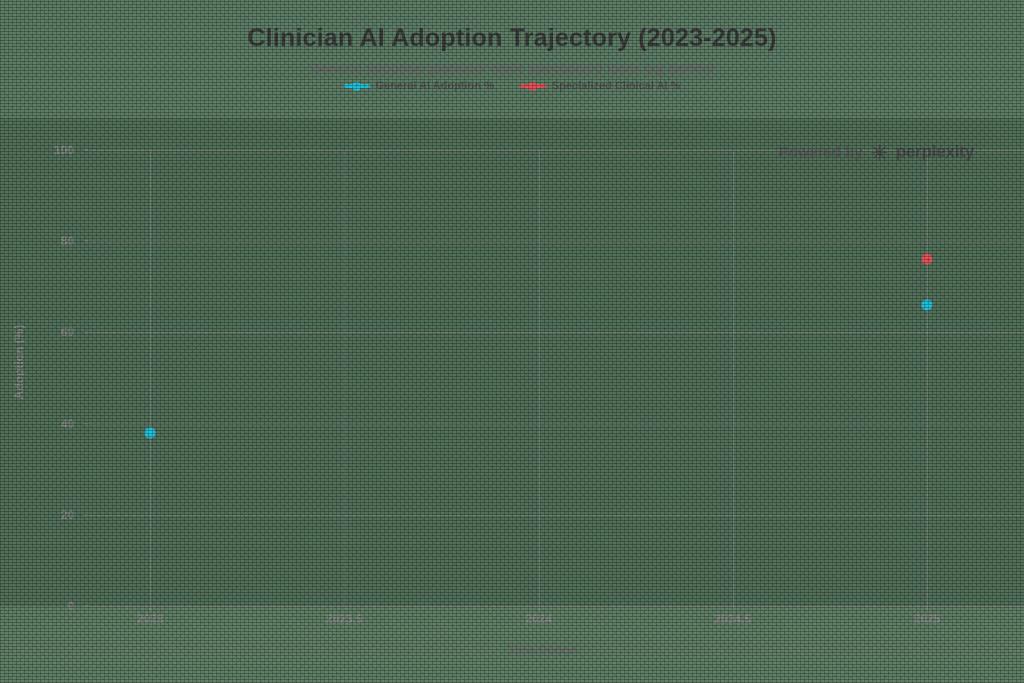 This screenshot has width=1024, height=683. Describe the element at coordinates (538, 619) in the screenshot. I see `x-tick-label: 2024` at that location.